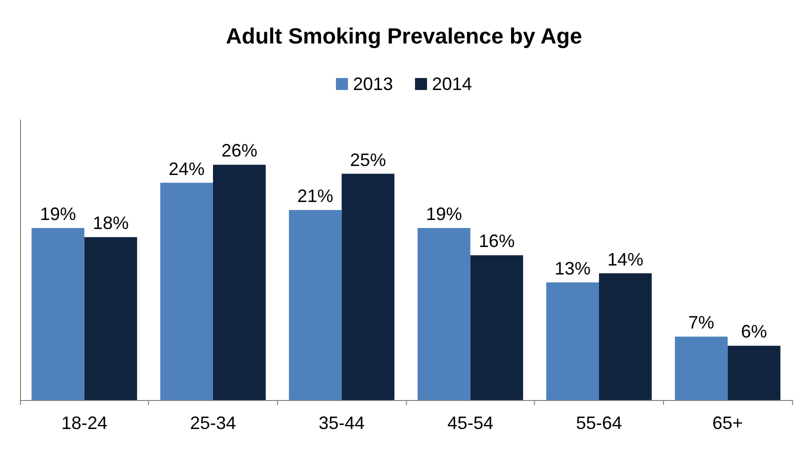 This screenshot has height=455, width=808. Describe the element at coordinates (404, 36) in the screenshot. I see `chart-title: Adult Smoking Prevalence by Age` at that location.